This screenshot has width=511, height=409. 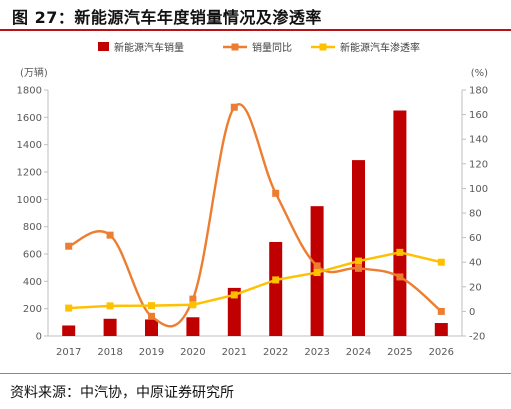 What do you see at coordinates (255, 373) in the screenshot?
I see `source-divider` at bounding box center [255, 373].